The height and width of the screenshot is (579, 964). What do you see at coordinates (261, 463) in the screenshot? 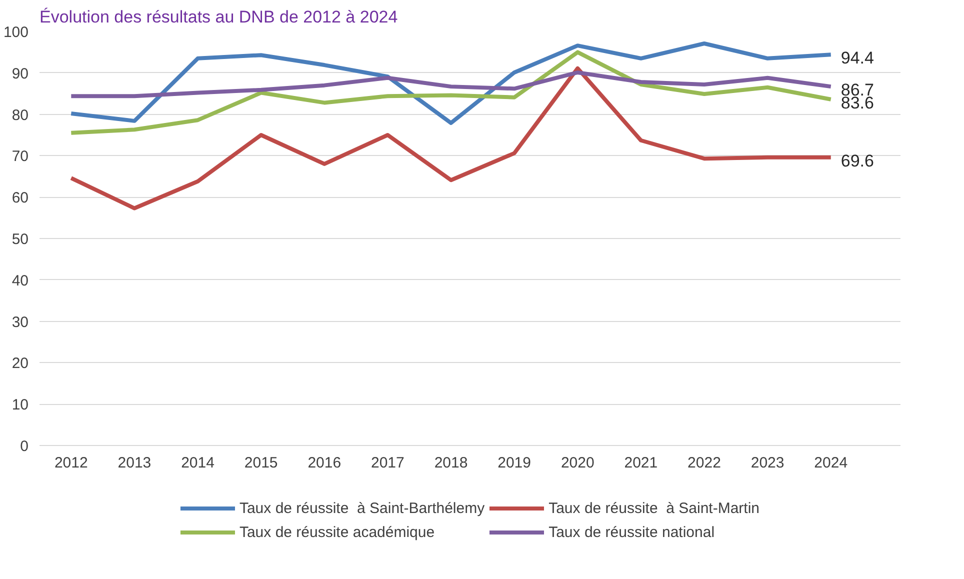
I see `x-tick-label: 2015` at bounding box center [261, 463].